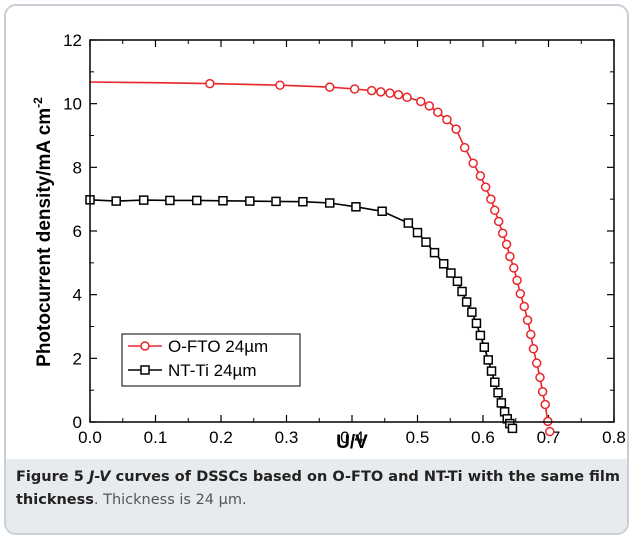 This screenshot has height=541, width=637. What do you see at coordinates (99, 477) in the screenshot?
I see `caption-jv: J-V` at bounding box center [99, 477].